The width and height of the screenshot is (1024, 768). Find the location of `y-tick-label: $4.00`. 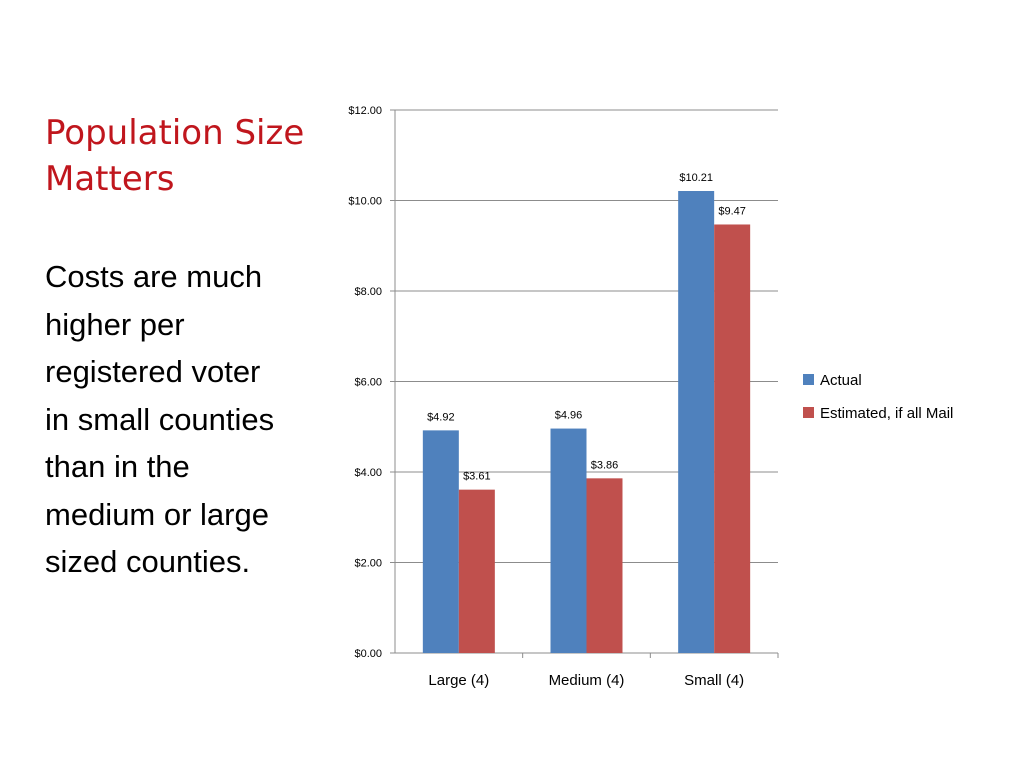

y-tick-label: $4.00 is located at coordinates (368, 473).